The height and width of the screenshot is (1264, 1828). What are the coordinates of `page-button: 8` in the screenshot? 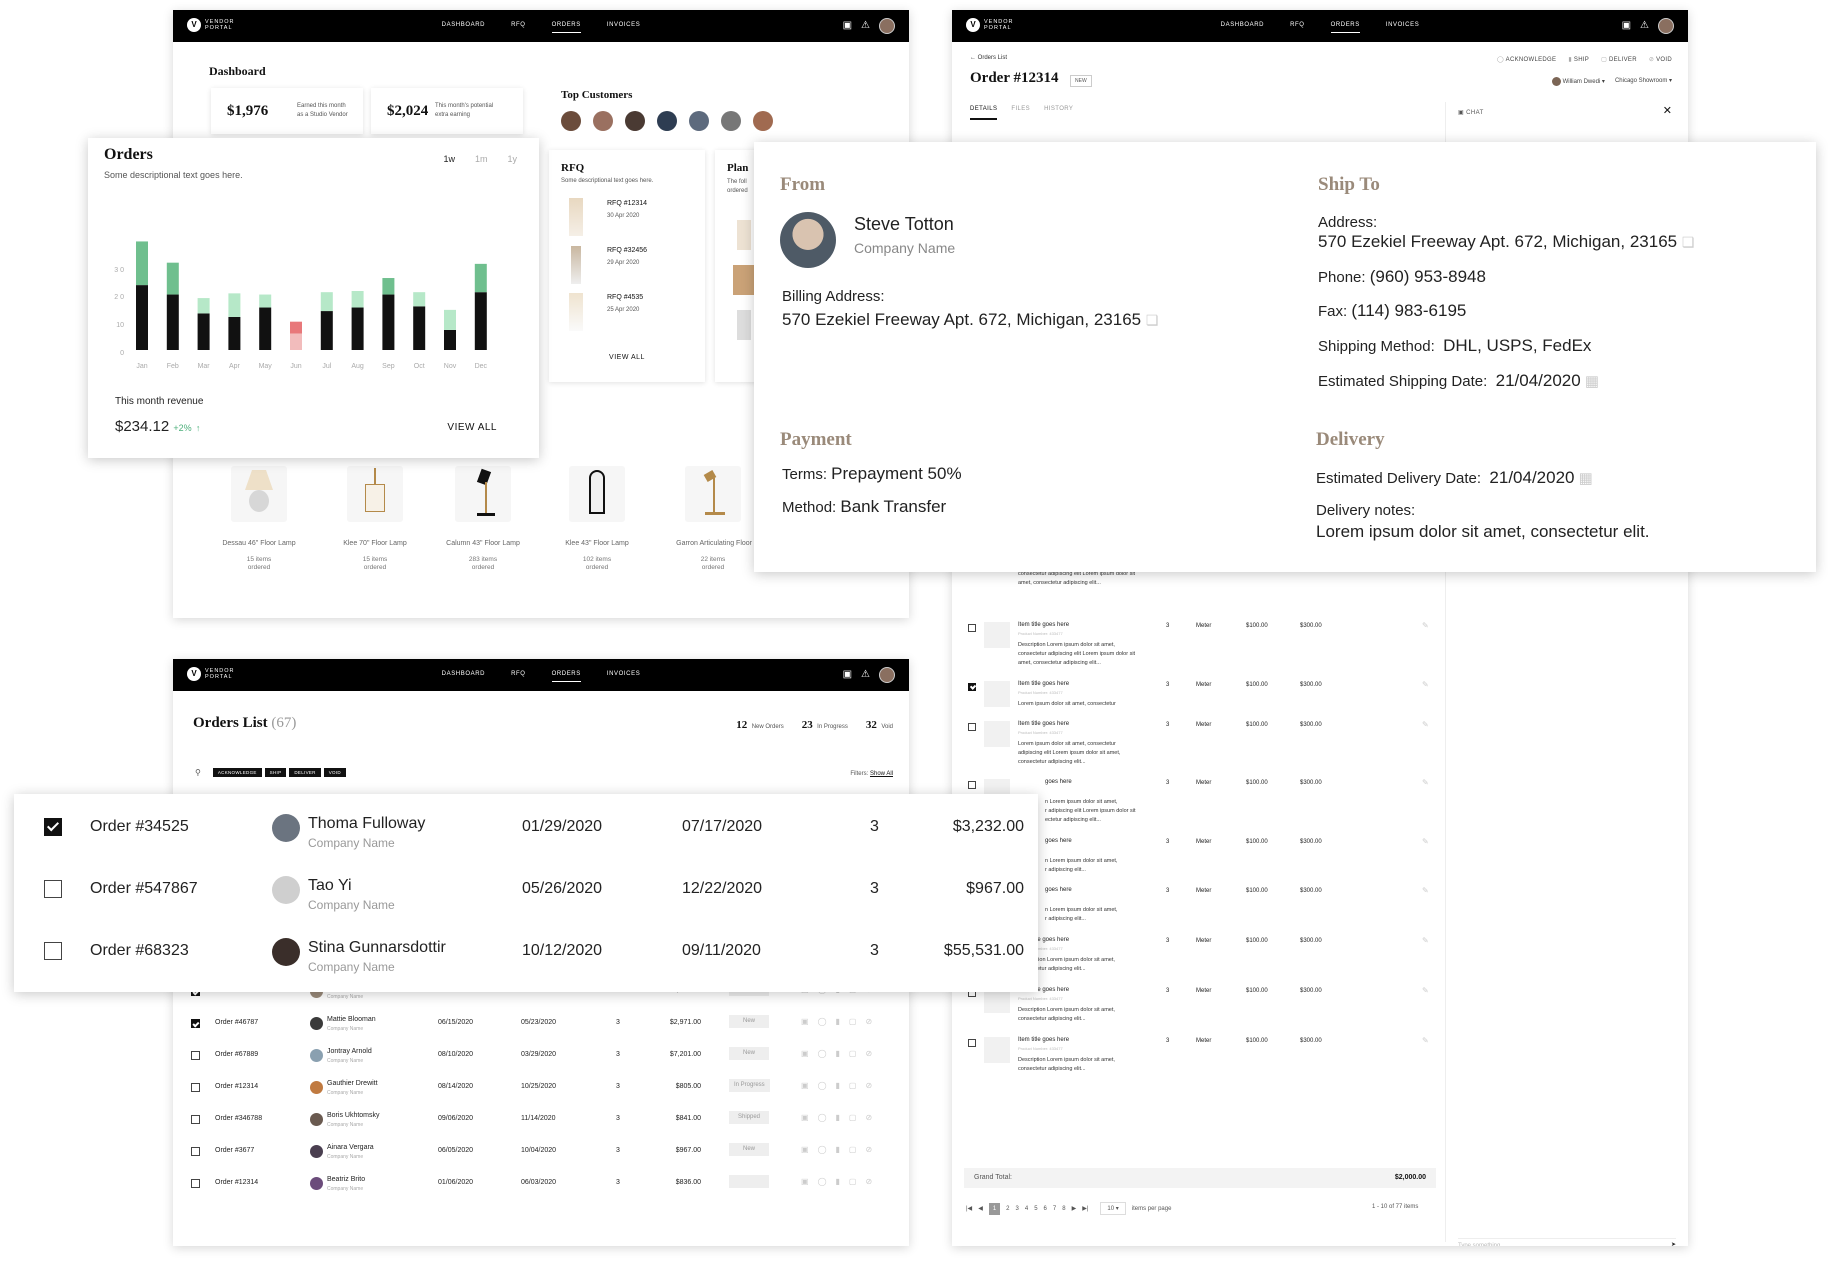 It's located at (1064, 1208).